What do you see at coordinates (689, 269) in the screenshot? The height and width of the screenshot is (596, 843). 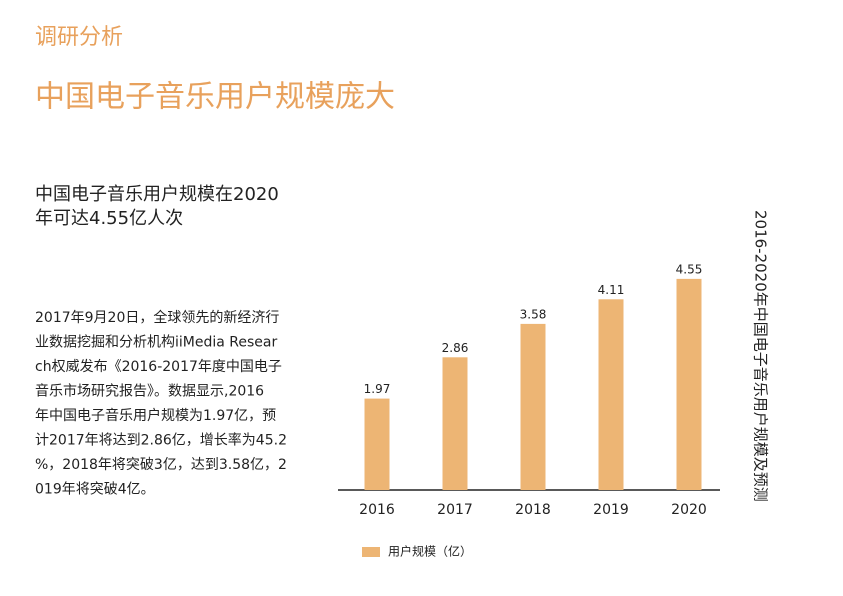 I see `value-label: 4.55` at bounding box center [689, 269].